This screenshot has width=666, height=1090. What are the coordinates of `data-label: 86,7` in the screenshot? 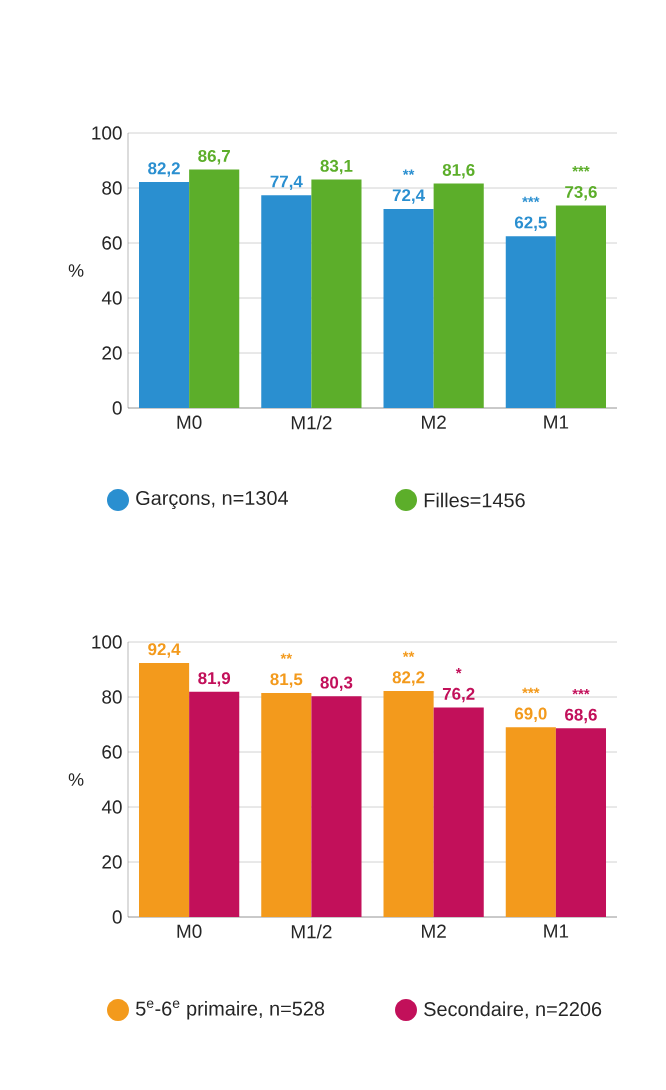 It's located at (214, 157).